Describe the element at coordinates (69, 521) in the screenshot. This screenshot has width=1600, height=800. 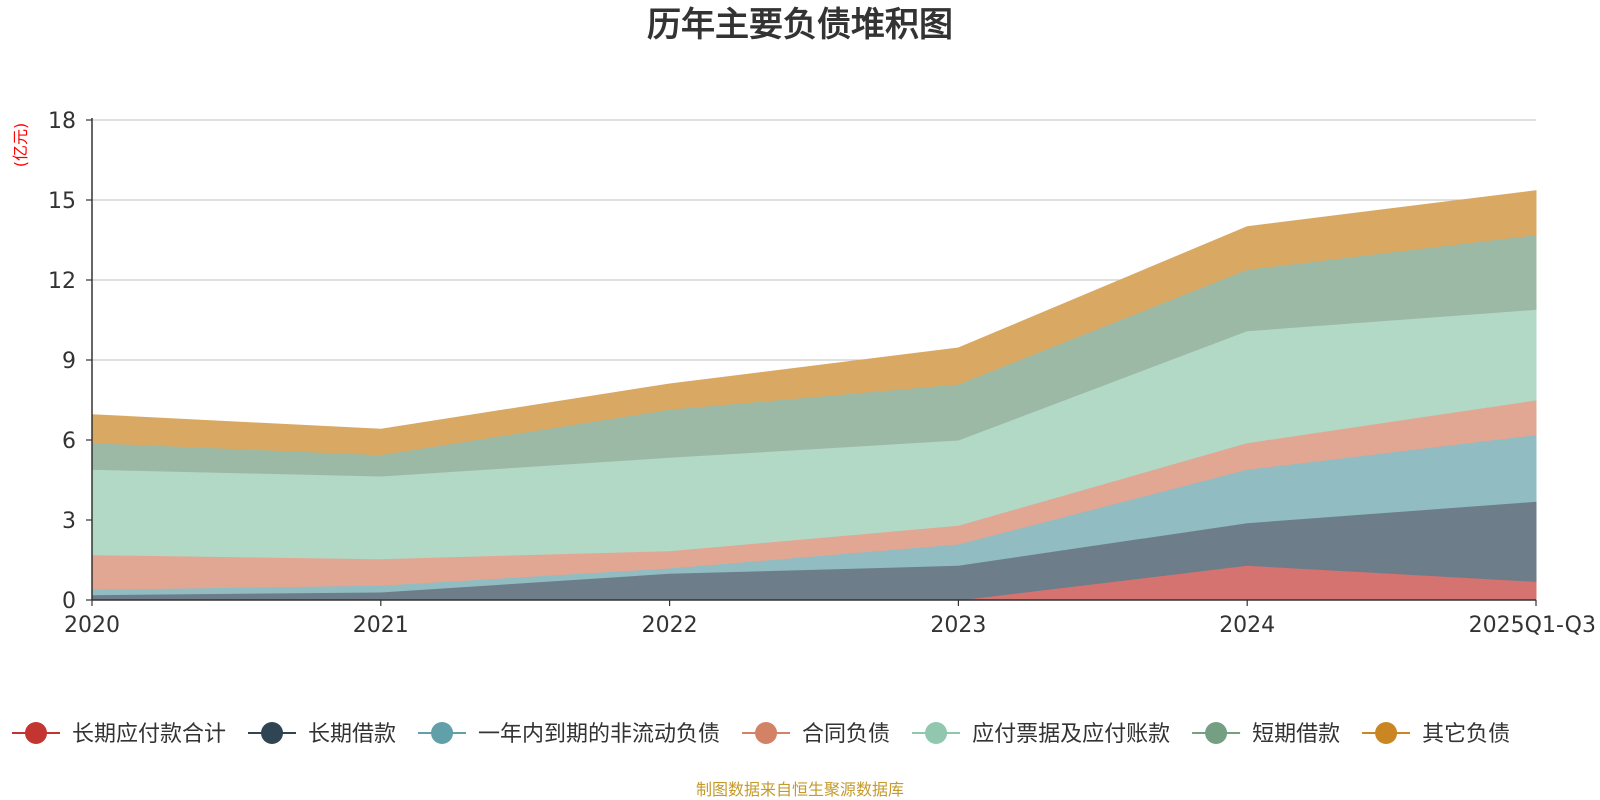
I see `y-tick-label: 3` at that location.